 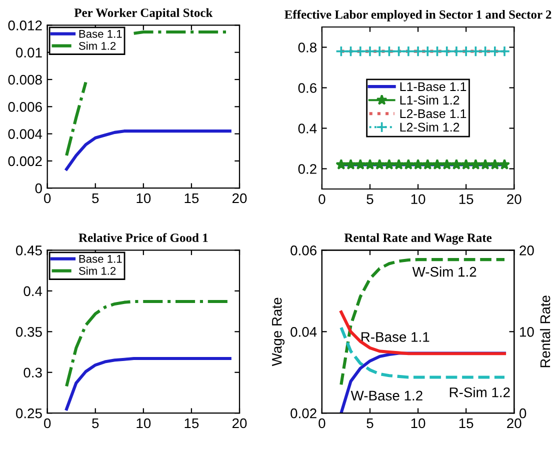 I want to click on y2-tick-label: 20, so click(x=527, y=251).